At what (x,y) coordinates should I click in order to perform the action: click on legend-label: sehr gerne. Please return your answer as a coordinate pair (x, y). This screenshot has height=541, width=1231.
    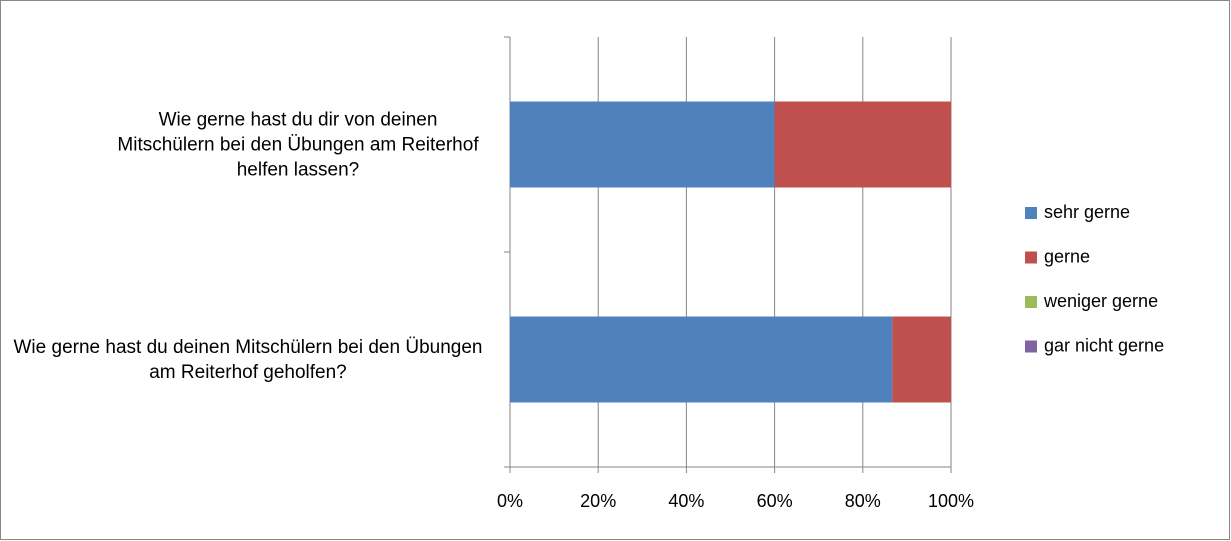
    Looking at the image, I should click on (1087, 212).